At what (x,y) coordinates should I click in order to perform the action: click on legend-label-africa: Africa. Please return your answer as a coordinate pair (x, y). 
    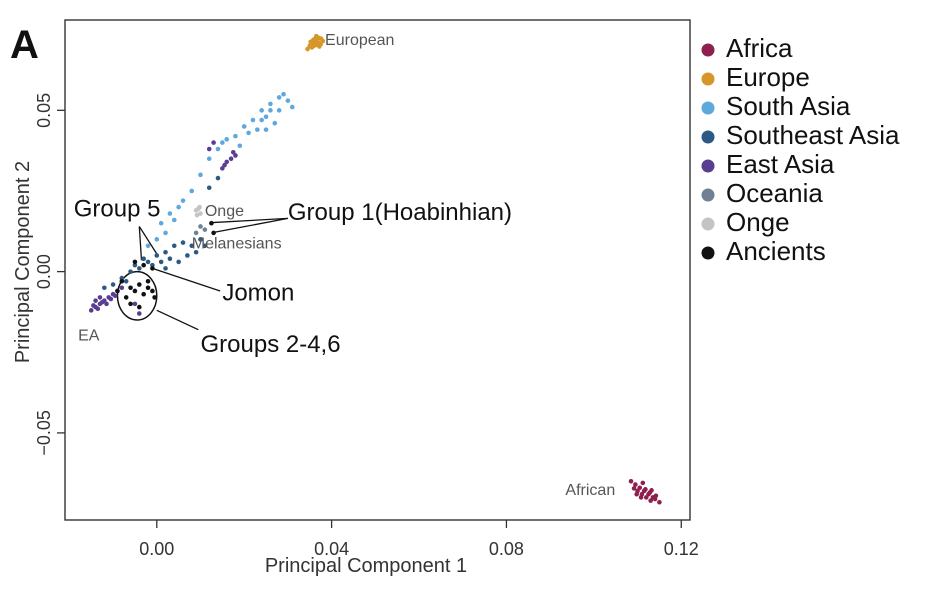
    Looking at the image, I should click on (759, 48).